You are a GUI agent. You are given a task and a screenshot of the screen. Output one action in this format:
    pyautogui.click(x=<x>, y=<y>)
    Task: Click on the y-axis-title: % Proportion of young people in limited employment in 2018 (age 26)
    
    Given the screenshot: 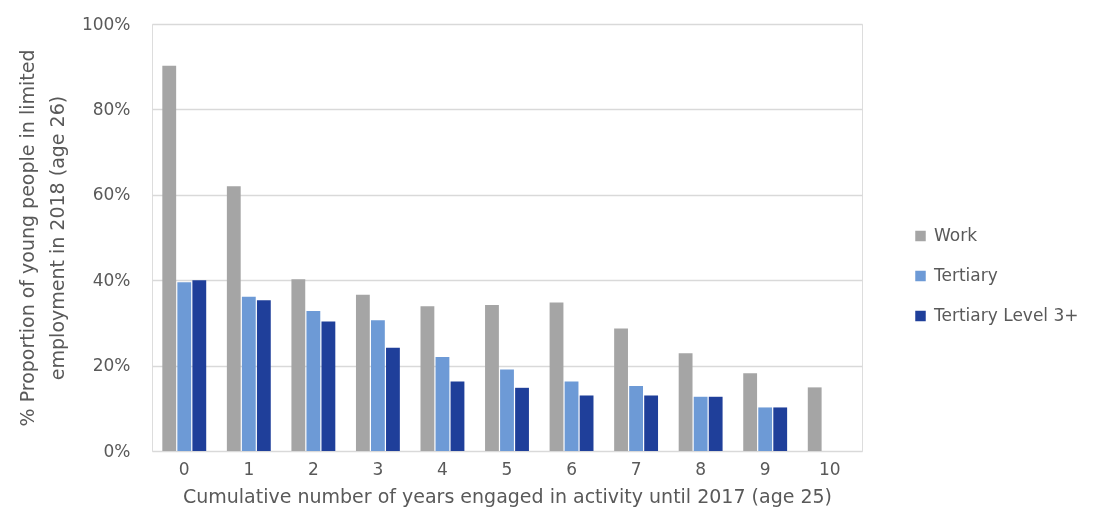 What is the action you would take?
    pyautogui.click(x=41, y=238)
    